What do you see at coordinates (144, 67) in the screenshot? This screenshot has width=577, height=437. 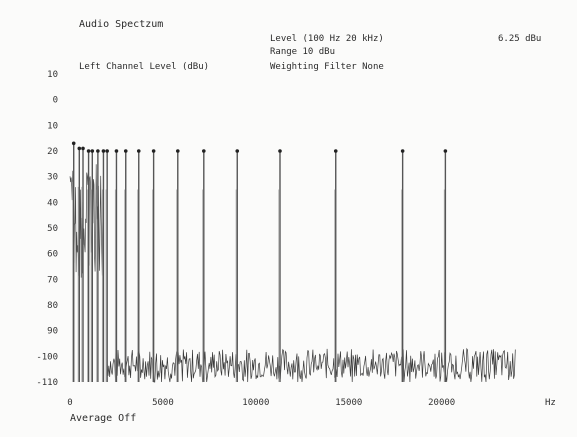 I see `y-axis-label: Left Channel Level (dBu)` at bounding box center [144, 67].